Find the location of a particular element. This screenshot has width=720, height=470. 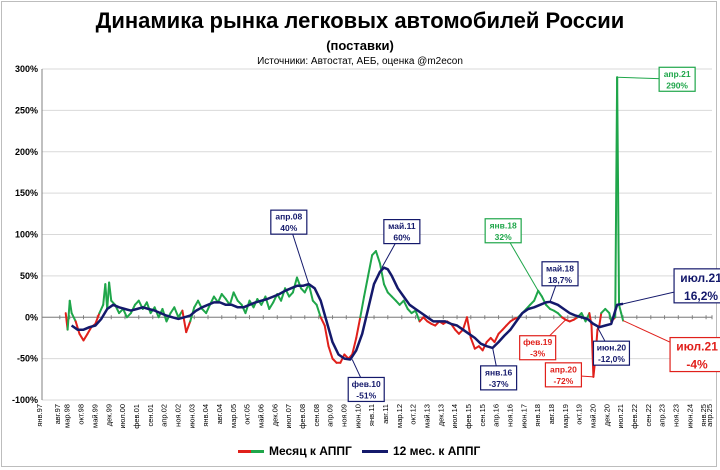

annotation-date: янв.18 is located at coordinates (503, 225).